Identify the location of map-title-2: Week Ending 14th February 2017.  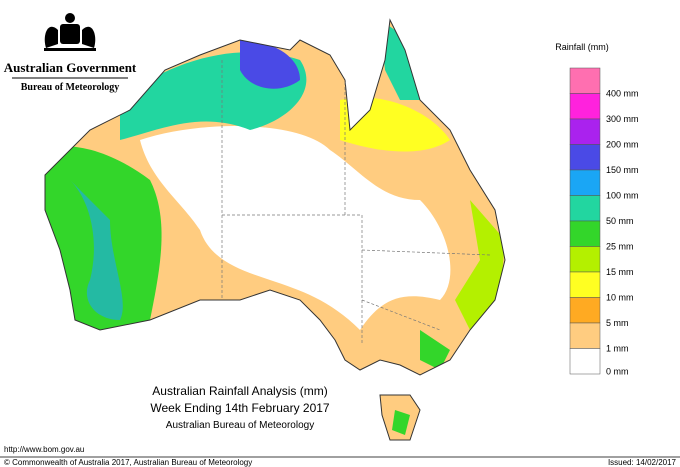
(240, 408).